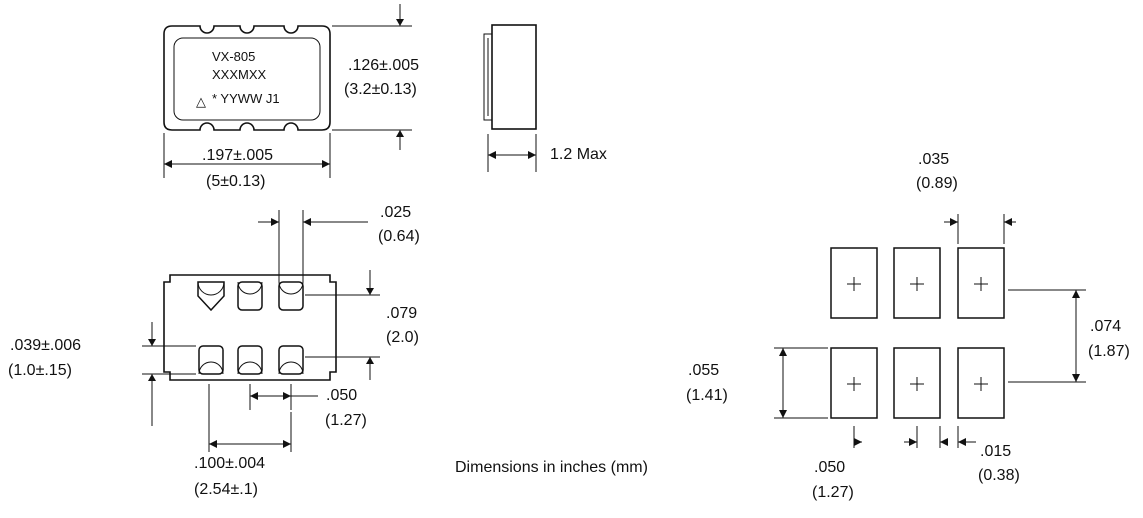 Image resolution: width=1143 pixels, height=518 pixels. What do you see at coordinates (995, 451) in the screenshot?
I see `gap-inch: .015` at bounding box center [995, 451].